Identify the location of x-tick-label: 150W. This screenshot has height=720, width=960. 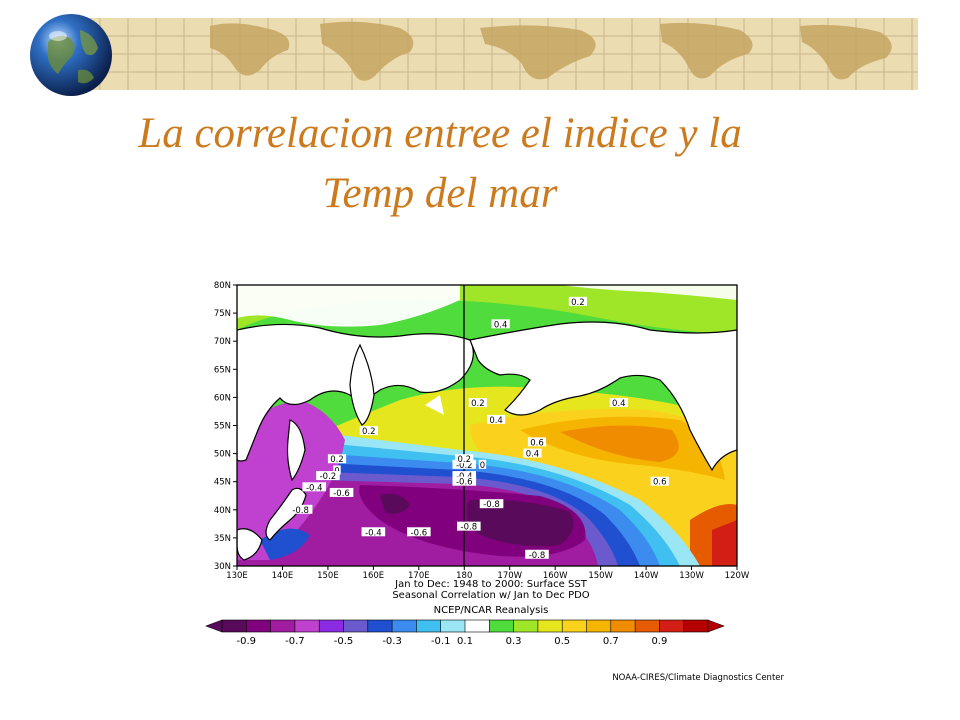
(600, 576).